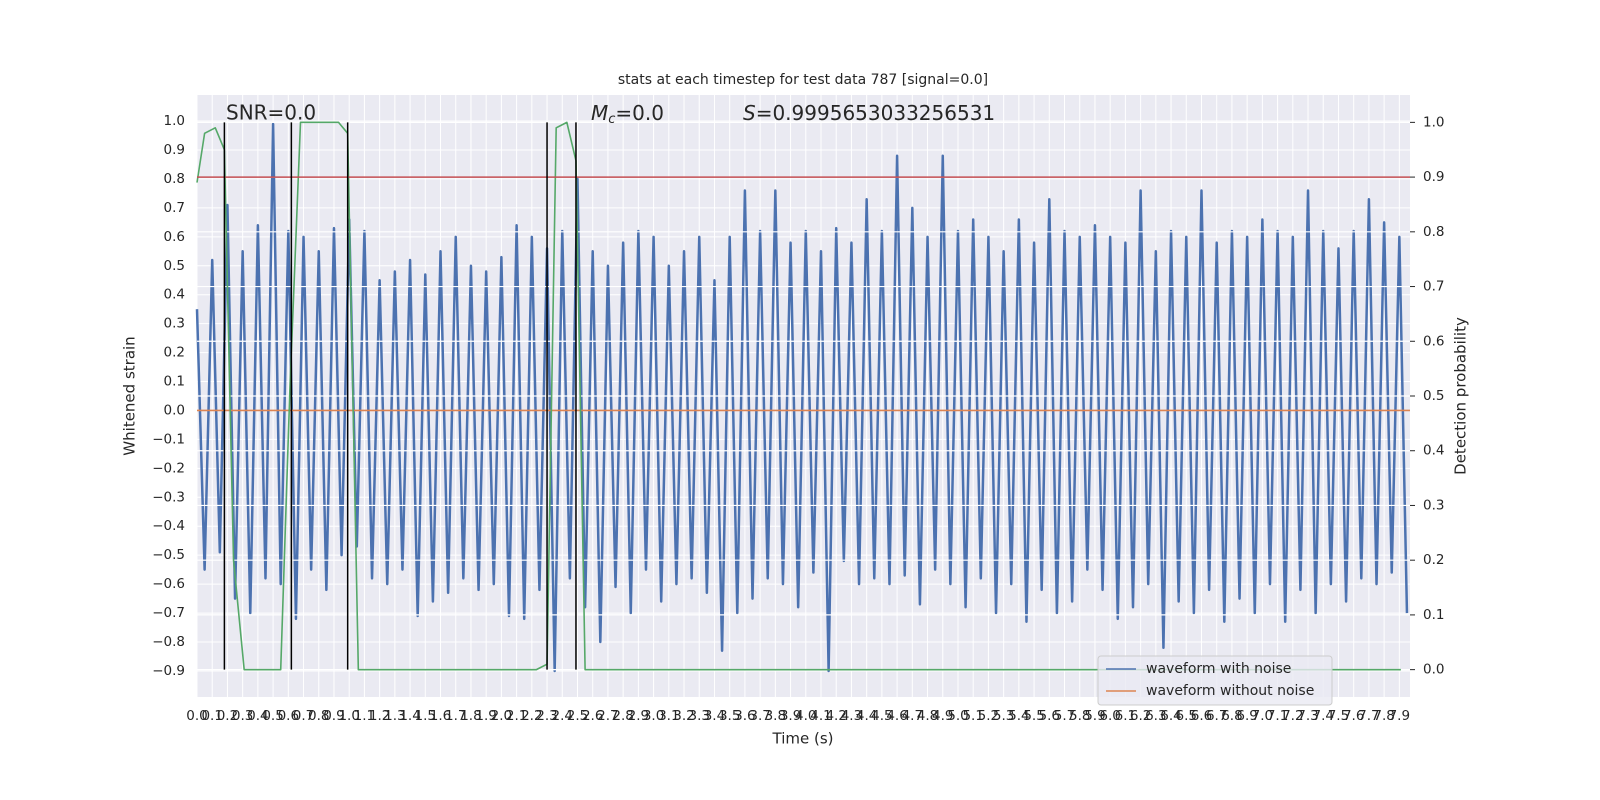 The height and width of the screenshot is (800, 1600). What do you see at coordinates (1433, 505) in the screenshot?
I see `y2-tick-label: 0.3` at bounding box center [1433, 505].